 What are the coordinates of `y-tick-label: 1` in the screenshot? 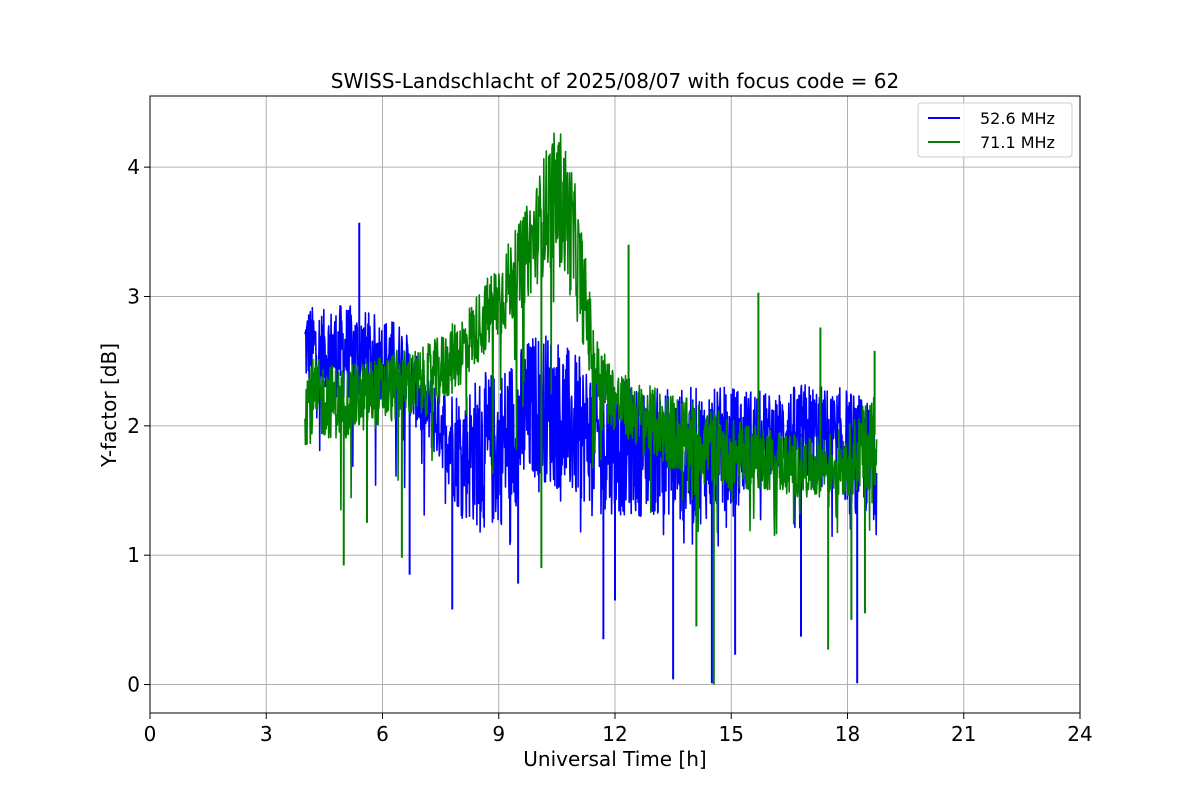 It's located at (133, 555).